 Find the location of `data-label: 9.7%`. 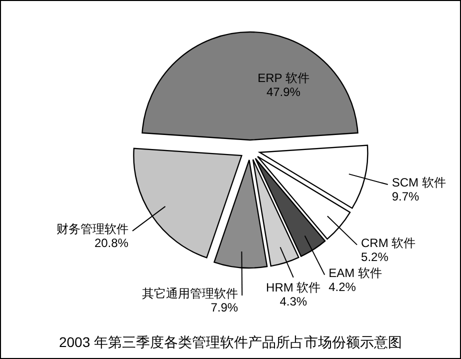

data-label: 9.7% is located at coordinates (406, 197).